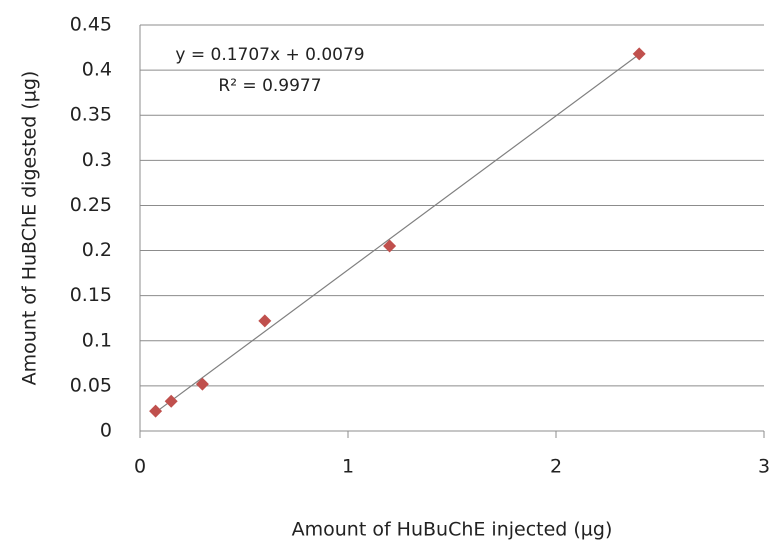 The width and height of the screenshot is (771, 544). Describe the element at coordinates (91, 25) in the screenshot. I see `y-tick-label: 0.45` at that location.